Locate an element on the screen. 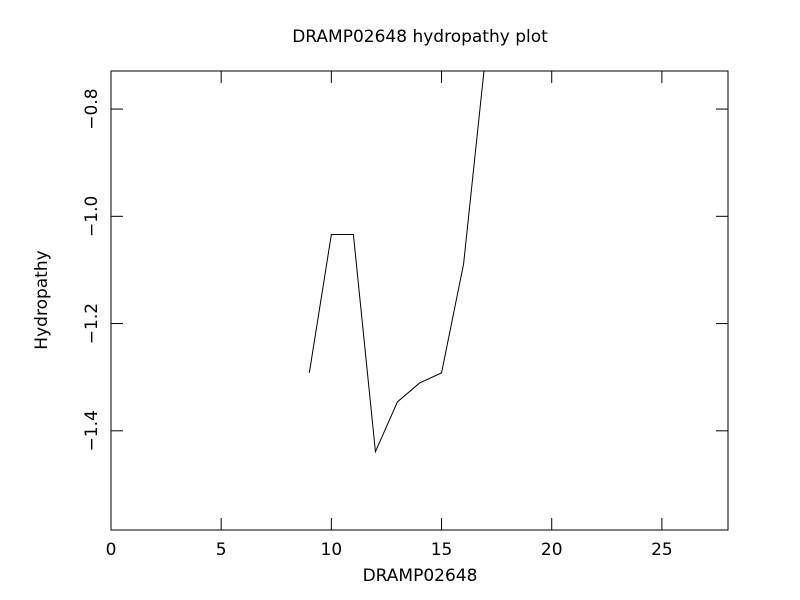 The image size is (800, 600). x-axis-label: DRAMP02648 is located at coordinates (420, 576).